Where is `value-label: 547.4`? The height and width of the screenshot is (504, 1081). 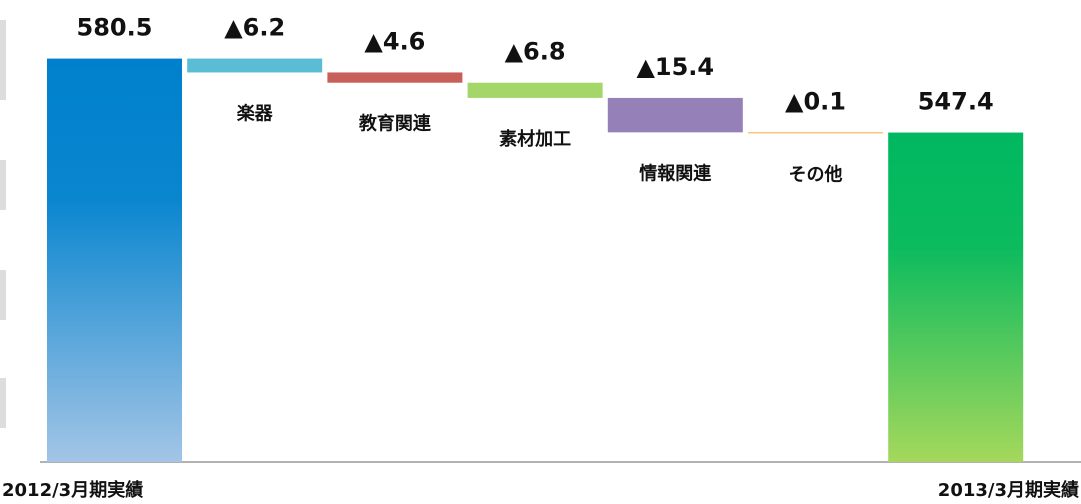
value-label: 547.4 is located at coordinates (956, 102).